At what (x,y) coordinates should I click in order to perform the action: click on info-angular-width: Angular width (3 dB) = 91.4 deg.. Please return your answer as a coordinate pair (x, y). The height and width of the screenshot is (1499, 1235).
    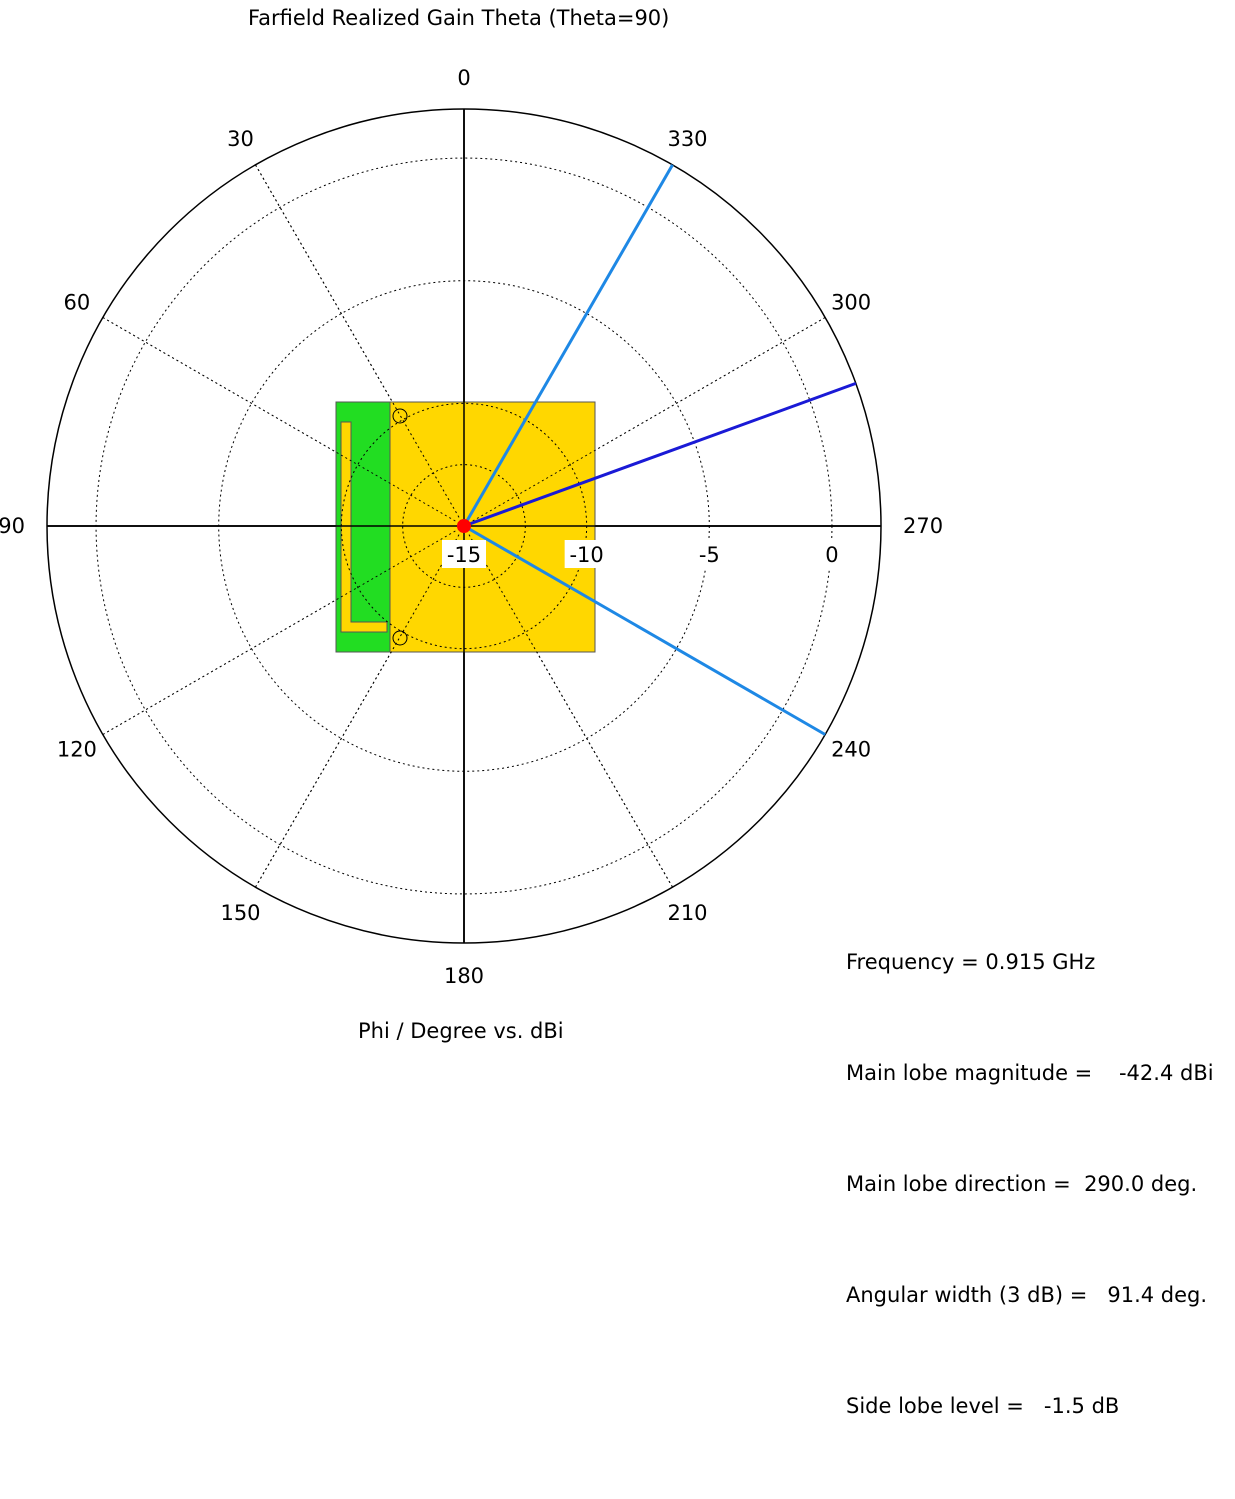
    Looking at the image, I should click on (1027, 1295).